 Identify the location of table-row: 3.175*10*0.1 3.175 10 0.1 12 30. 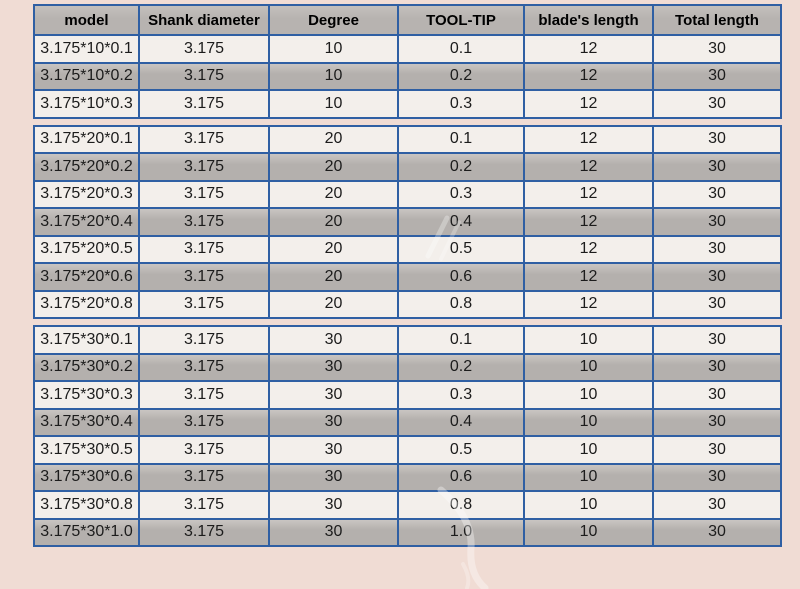
(407, 49).